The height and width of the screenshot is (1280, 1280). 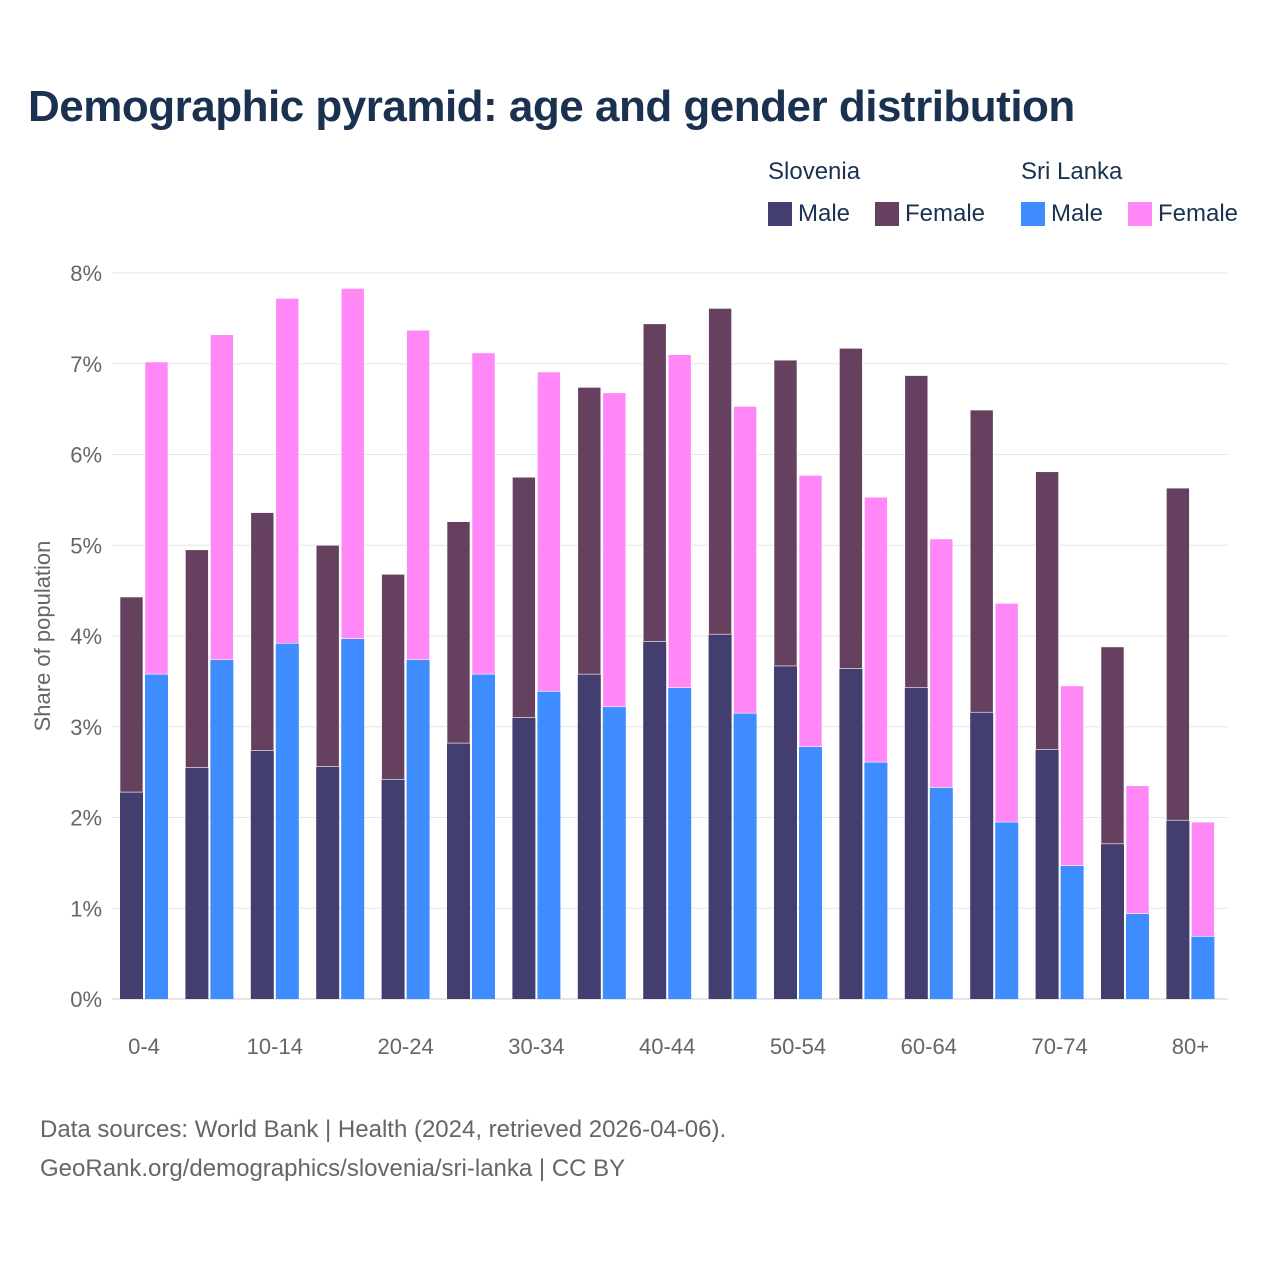 I want to click on y-tick-label: 6%, so click(x=86, y=455).